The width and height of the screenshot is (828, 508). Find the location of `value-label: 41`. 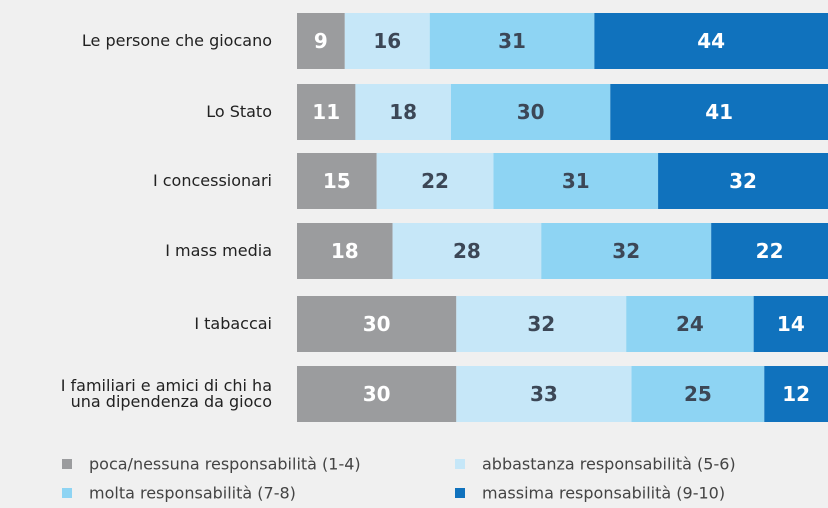

value-label: 41 is located at coordinates (719, 112).